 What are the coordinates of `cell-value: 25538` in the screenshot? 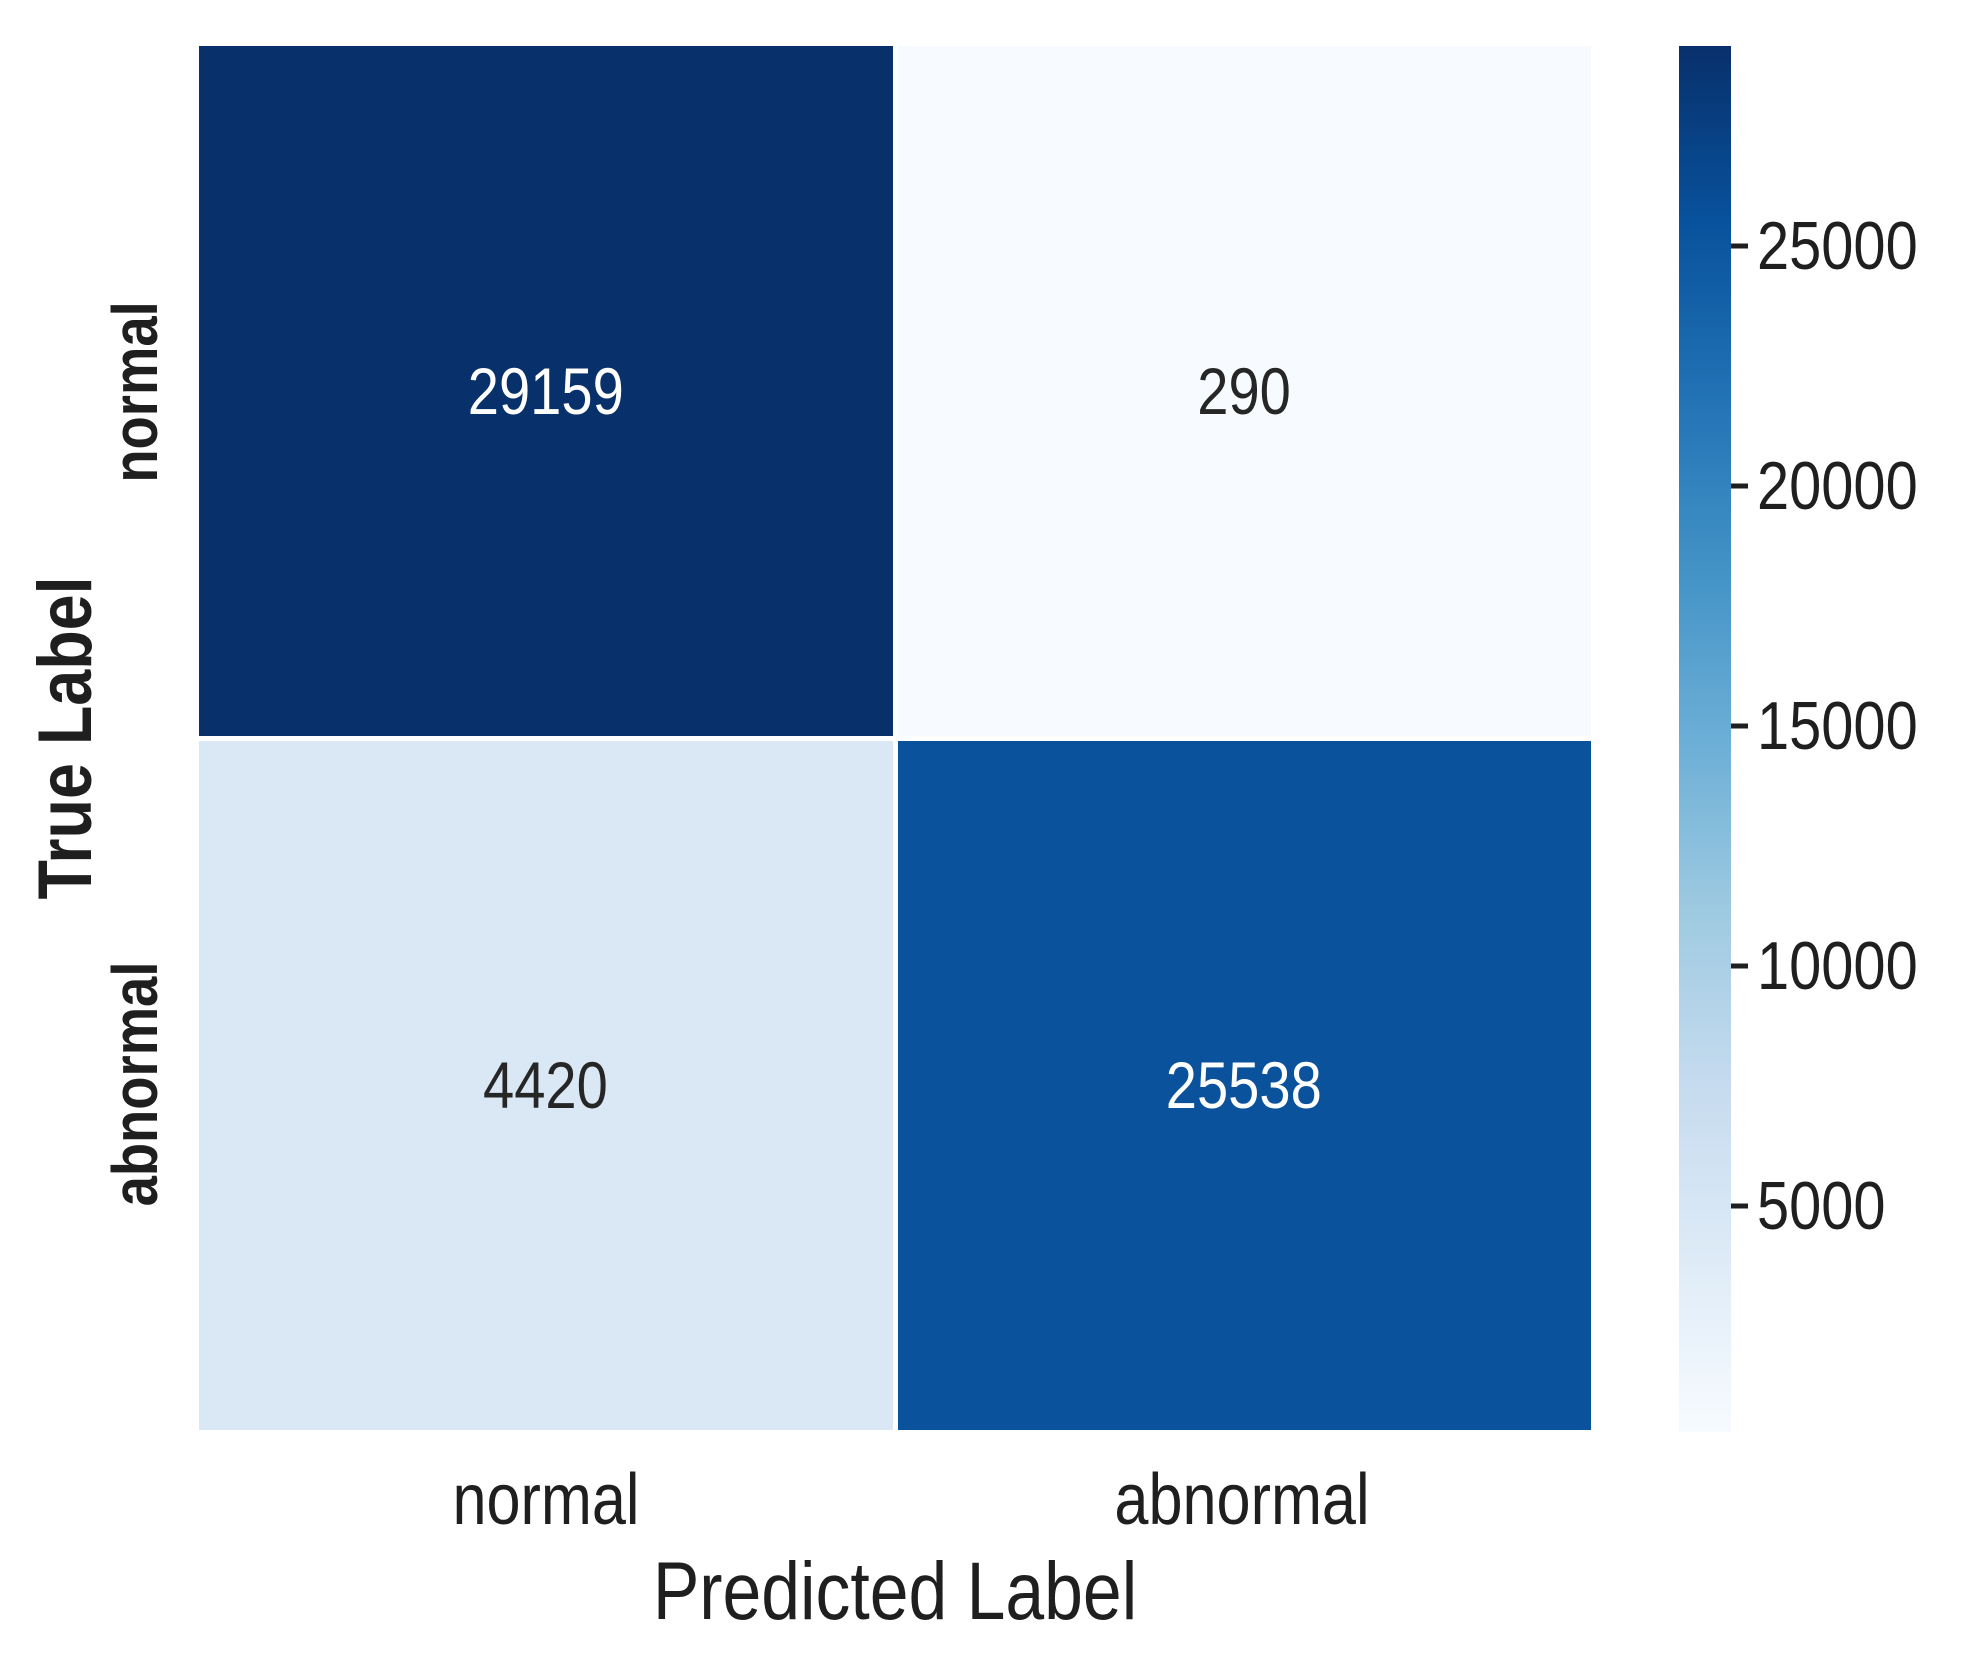 It's located at (1244, 1085).